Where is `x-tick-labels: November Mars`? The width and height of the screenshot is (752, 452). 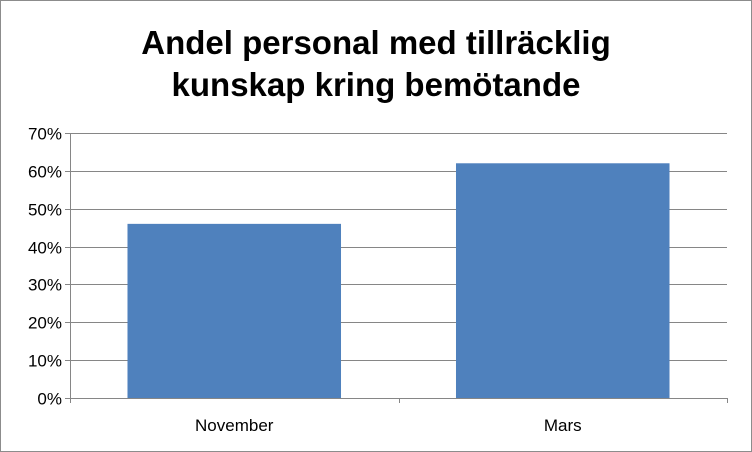 x-tick-labels: November Mars is located at coordinates (388, 425).